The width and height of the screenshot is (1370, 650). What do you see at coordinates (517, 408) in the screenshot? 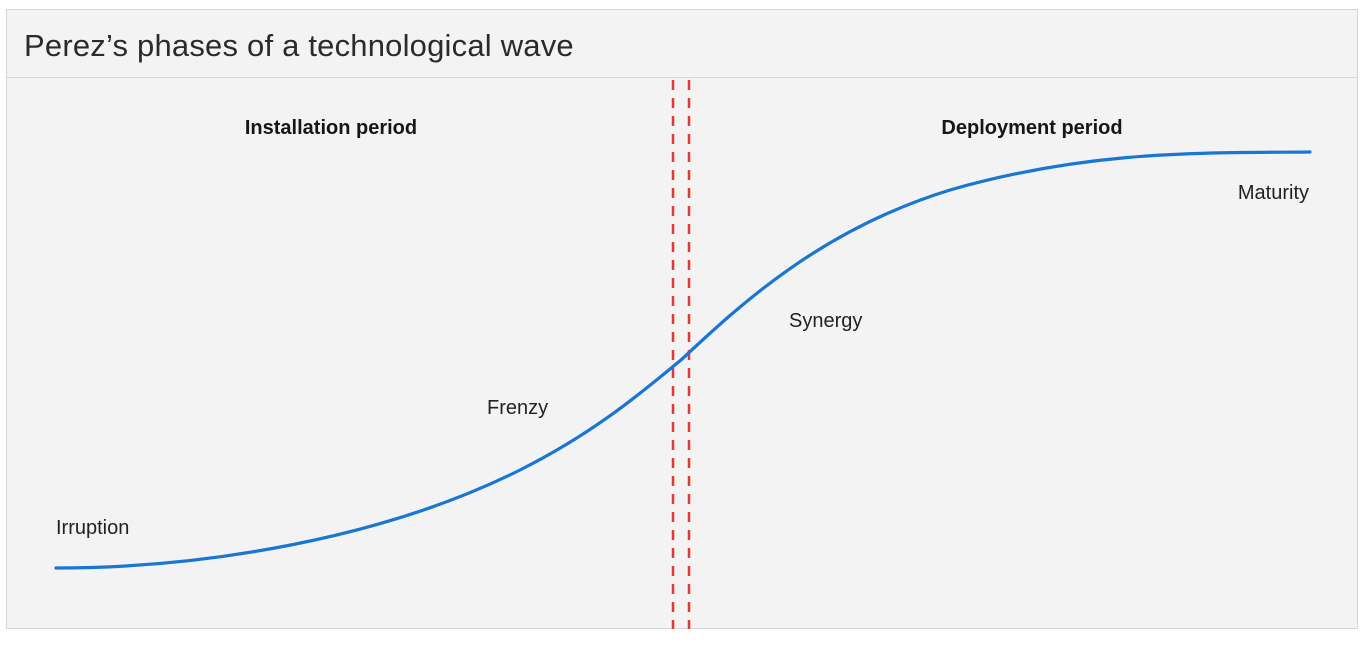
I see `phase-label-frenzy: Frenzy` at bounding box center [517, 408].